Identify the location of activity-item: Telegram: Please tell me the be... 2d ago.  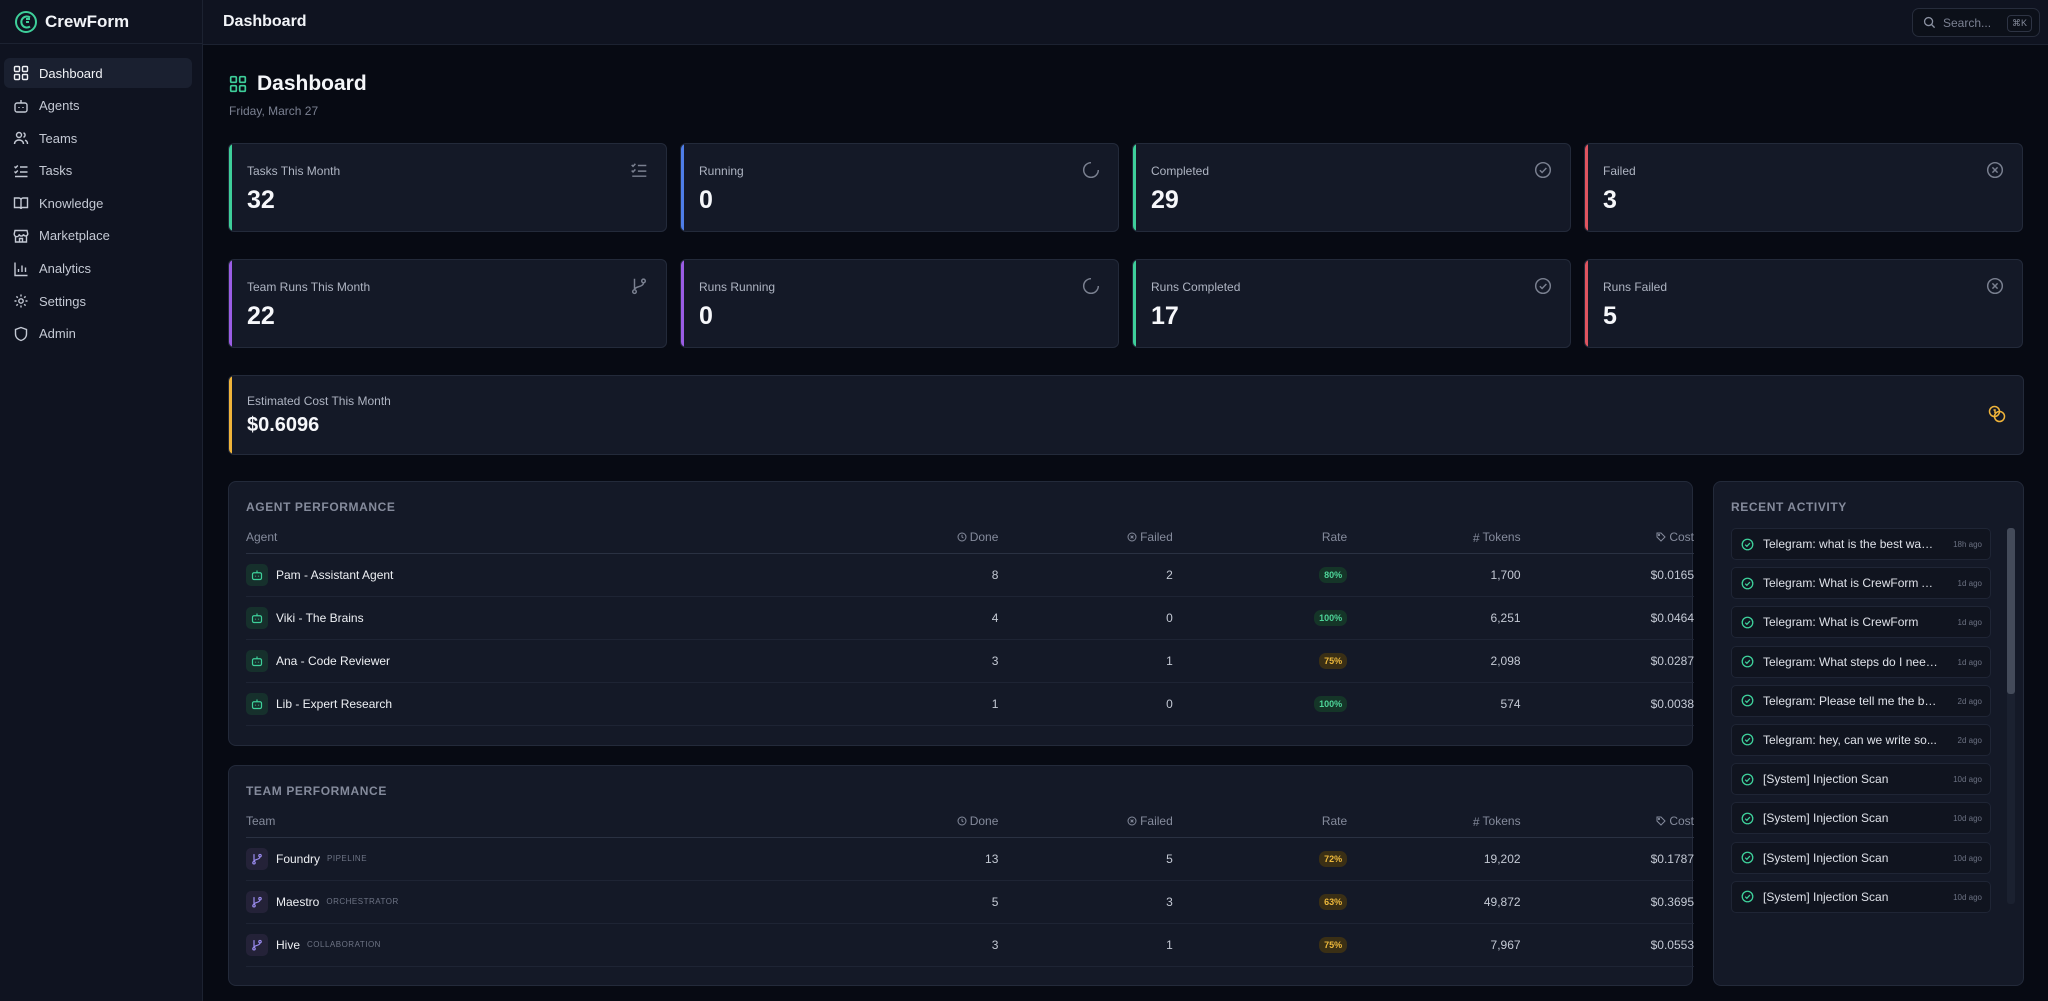
(1861, 700).